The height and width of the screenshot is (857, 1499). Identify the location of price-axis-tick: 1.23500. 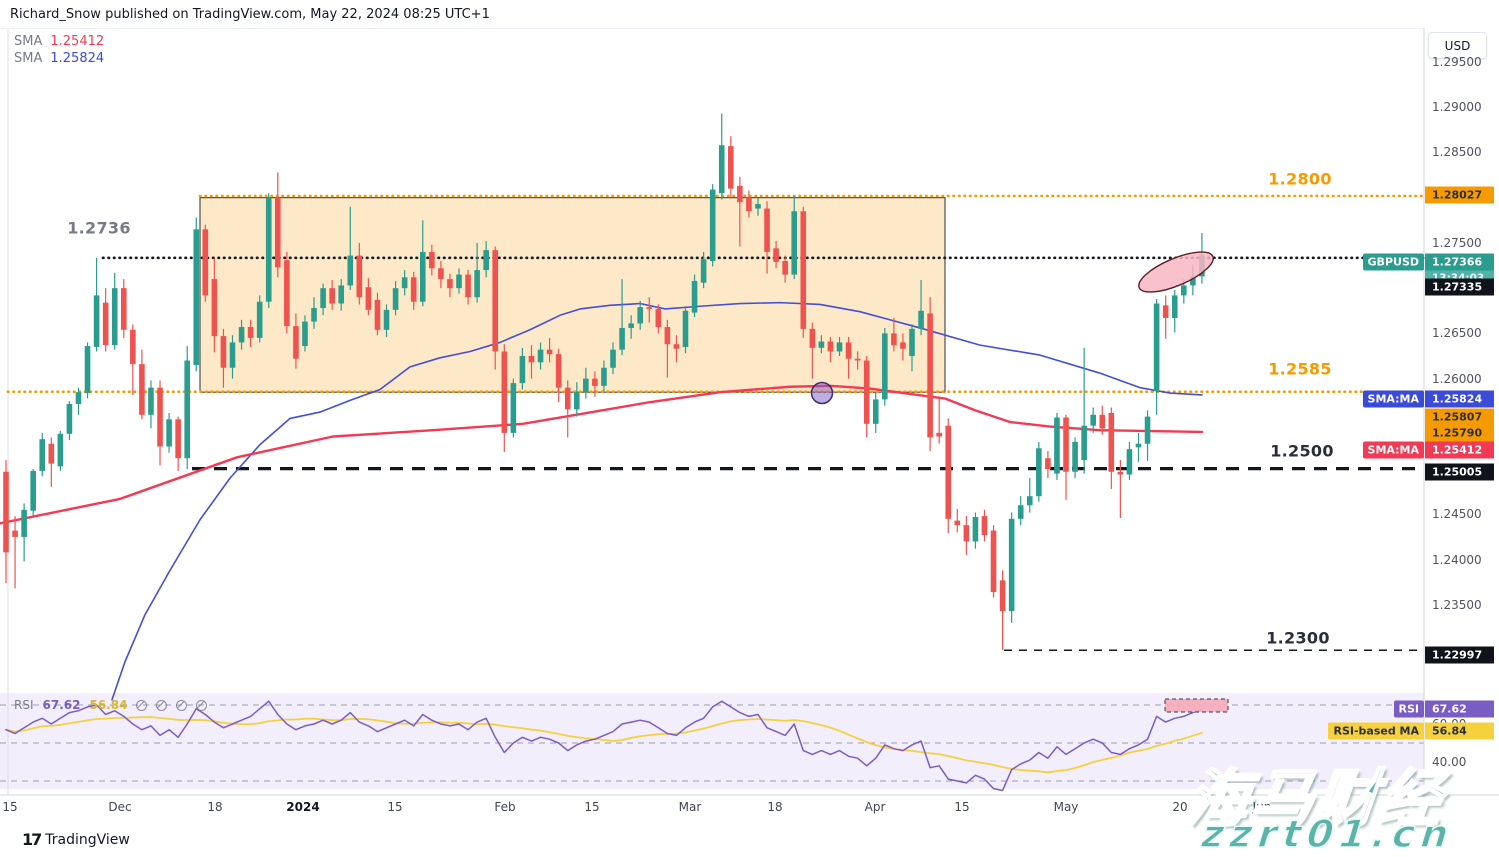
(1457, 604).